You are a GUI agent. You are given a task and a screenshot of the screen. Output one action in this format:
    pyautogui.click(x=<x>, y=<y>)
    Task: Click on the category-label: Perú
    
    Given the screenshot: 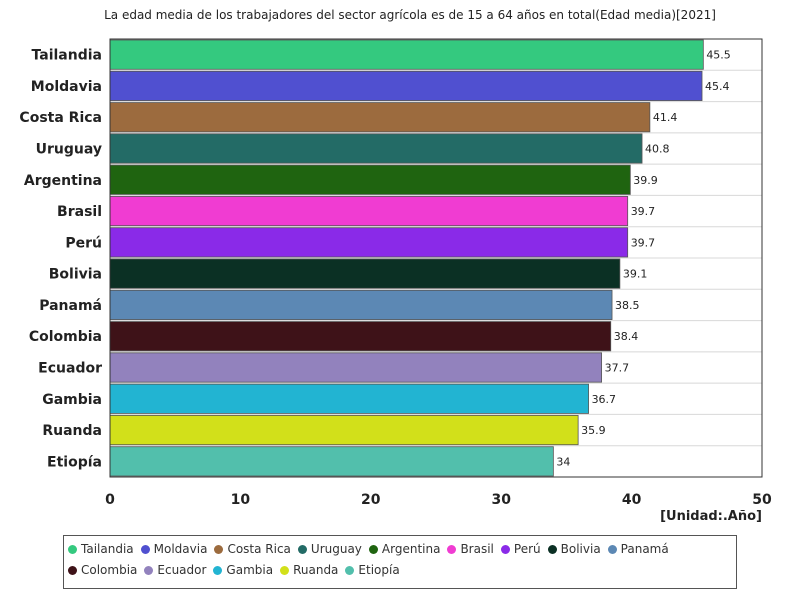 What is the action you would take?
    pyautogui.click(x=83, y=243)
    